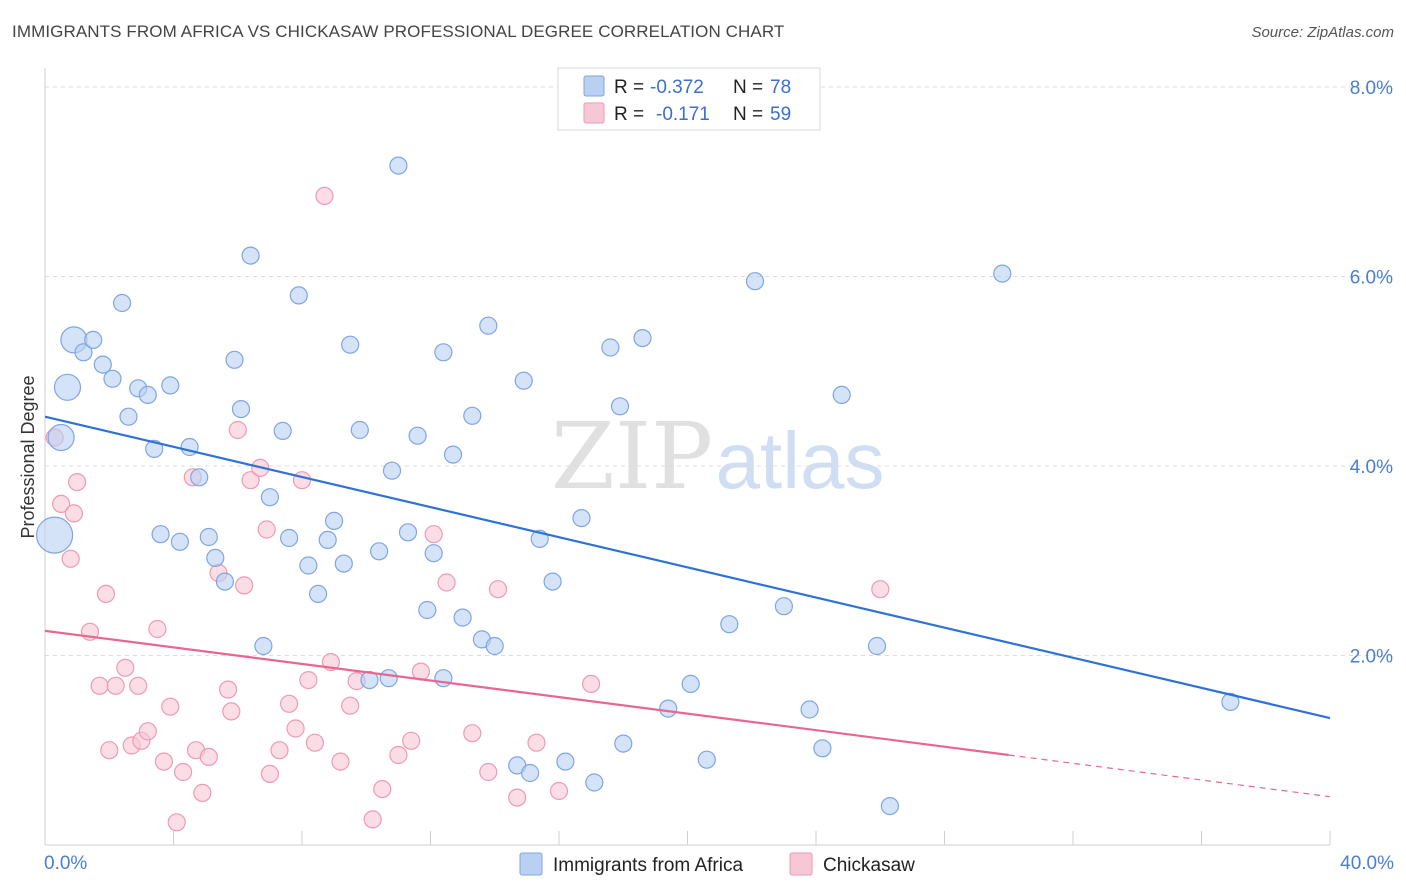 The image size is (1406, 892). Describe the element at coordinates (1371, 277) in the screenshot. I see `y-tick-label-6: 6.0%` at that location.